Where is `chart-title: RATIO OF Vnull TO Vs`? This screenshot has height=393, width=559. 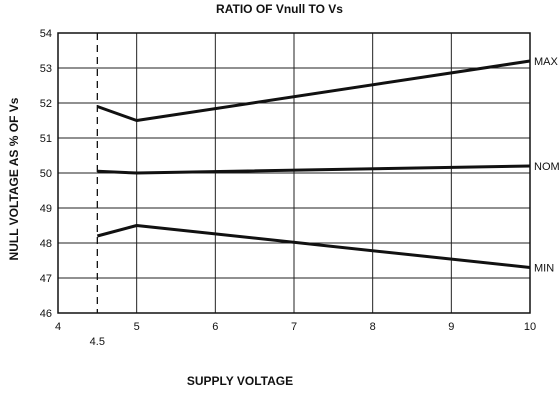
chart-title: RATIO OF Vnull TO Vs is located at coordinates (279, 9).